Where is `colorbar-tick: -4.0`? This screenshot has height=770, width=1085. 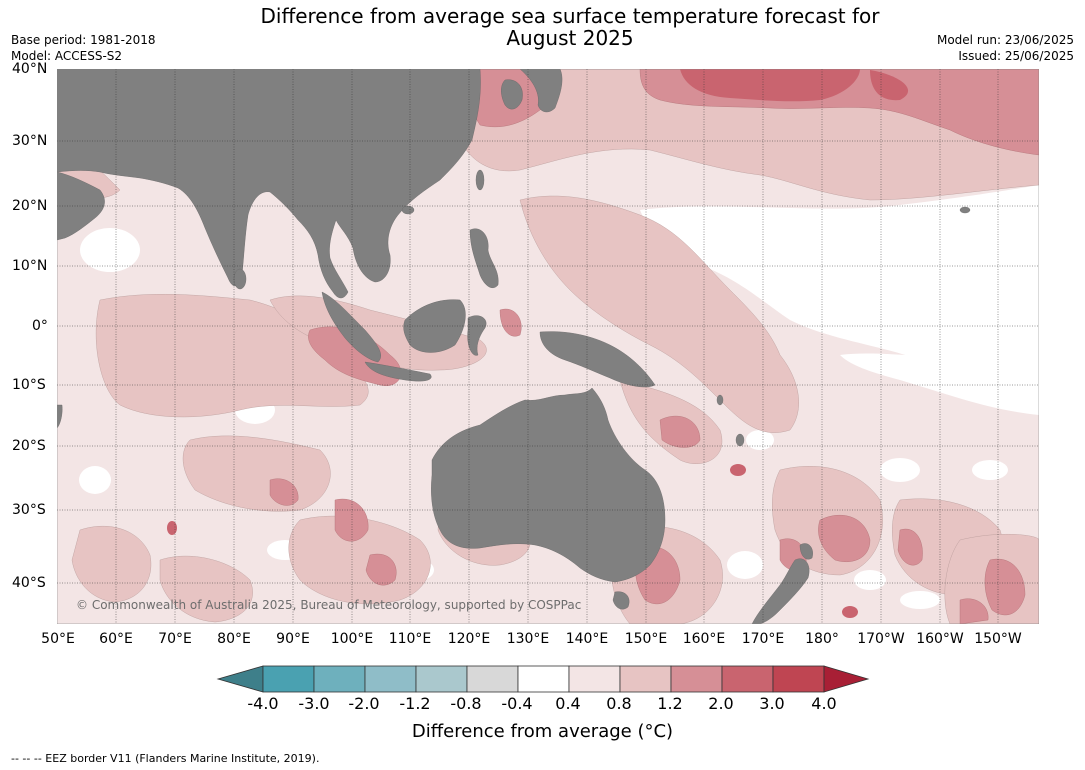 colorbar-tick: -4.0 is located at coordinates (263, 703).